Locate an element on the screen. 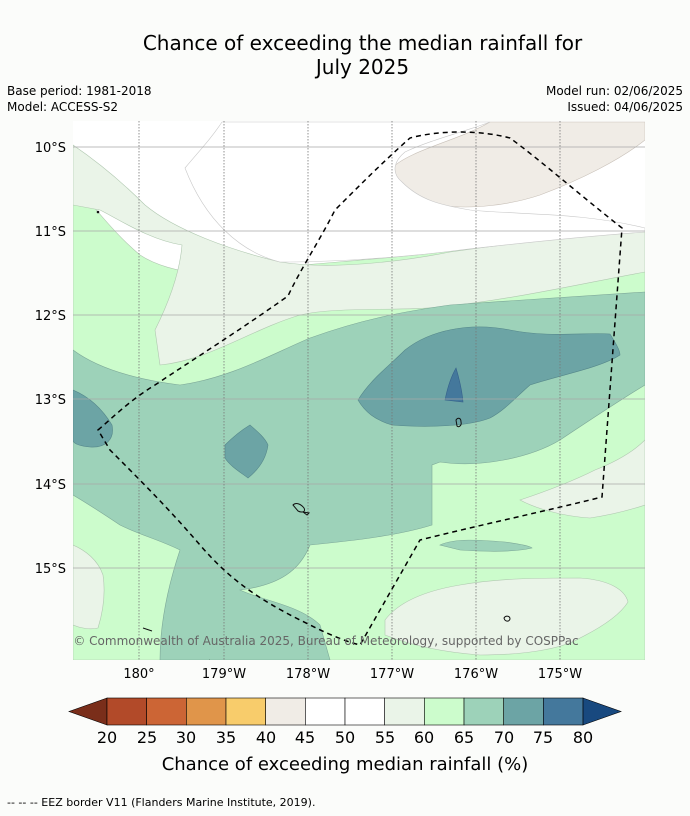  colorbar-tick: 75 is located at coordinates (543, 737).